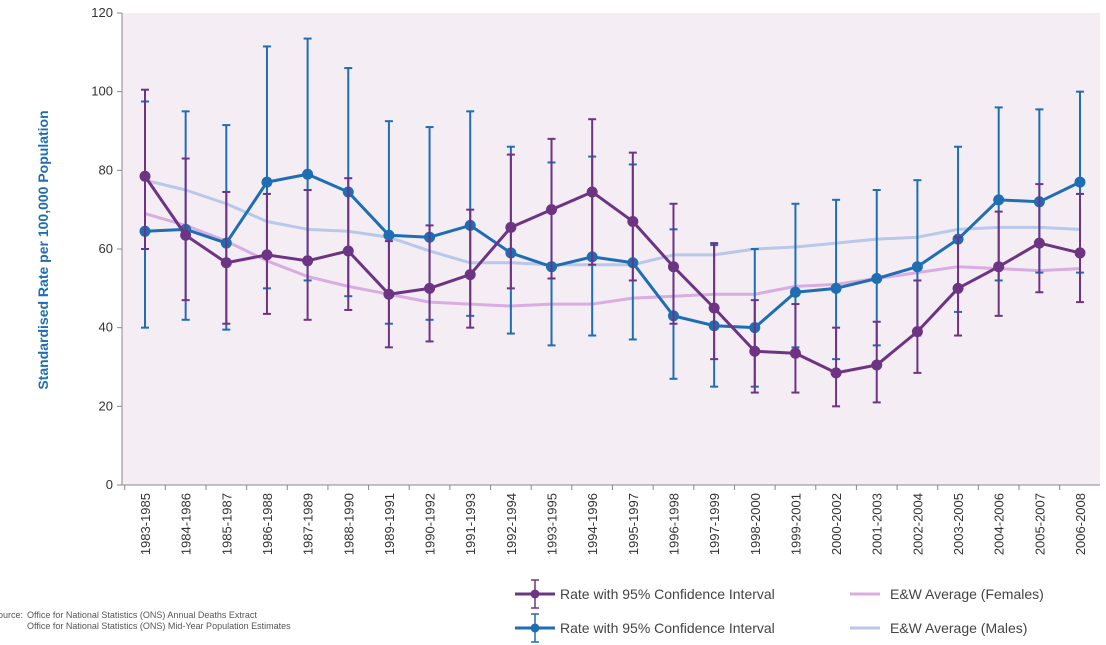  What do you see at coordinates (917, 524) in the screenshot?
I see `x-tick-label: 2002-2004` at bounding box center [917, 524].